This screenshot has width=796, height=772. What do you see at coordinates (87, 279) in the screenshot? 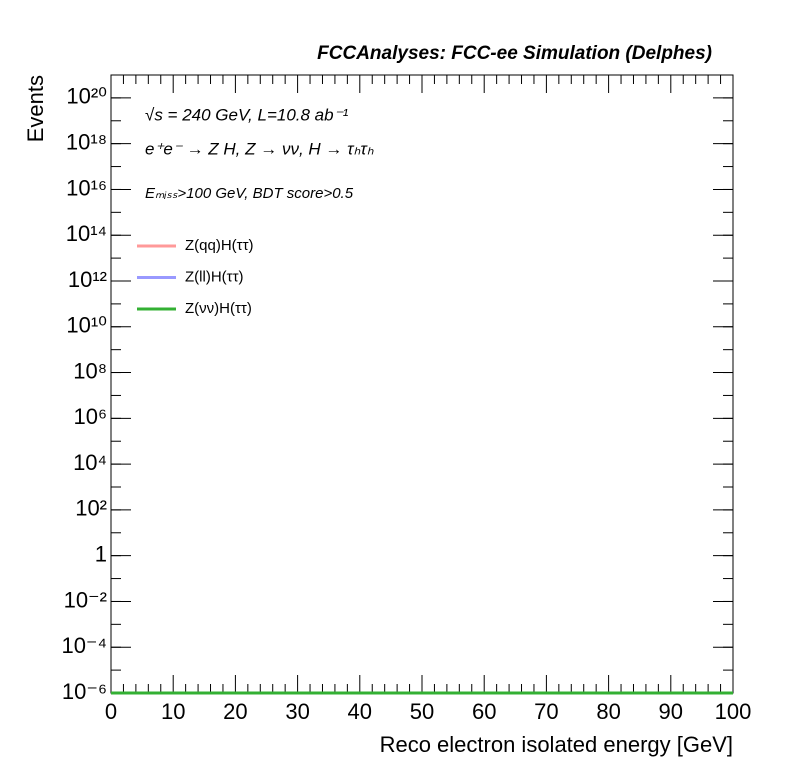
I see `y-tick-label: 10¹²` at bounding box center [87, 279].